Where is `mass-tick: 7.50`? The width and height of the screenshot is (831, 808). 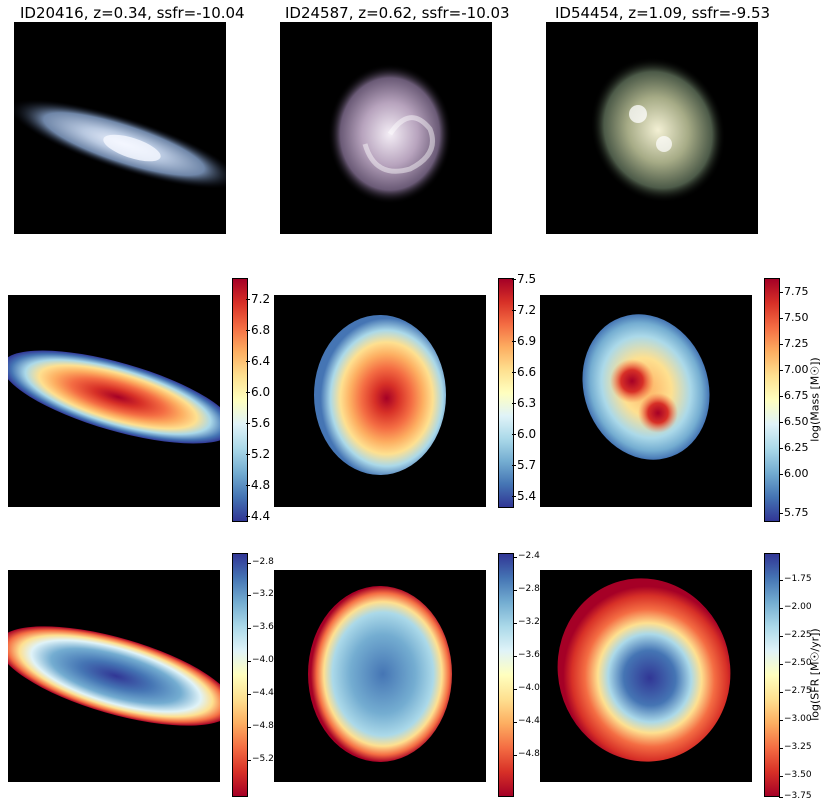
mass-tick: 7.50 is located at coordinates (794, 317).